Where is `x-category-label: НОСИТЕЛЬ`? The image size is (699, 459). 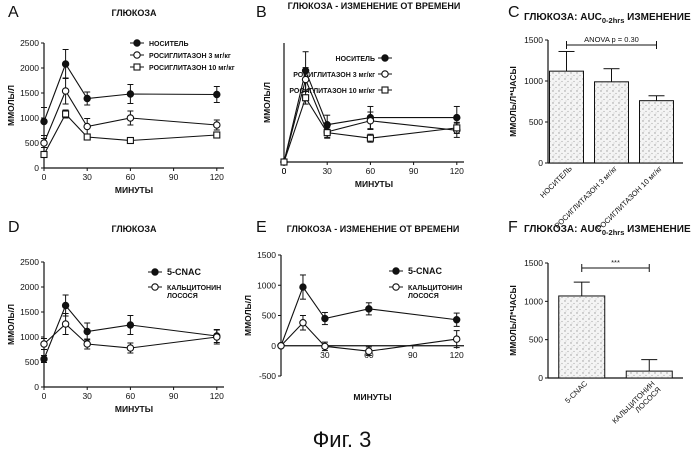
x-category-label: НОСИТЕЛЬ is located at coordinates (556, 182).